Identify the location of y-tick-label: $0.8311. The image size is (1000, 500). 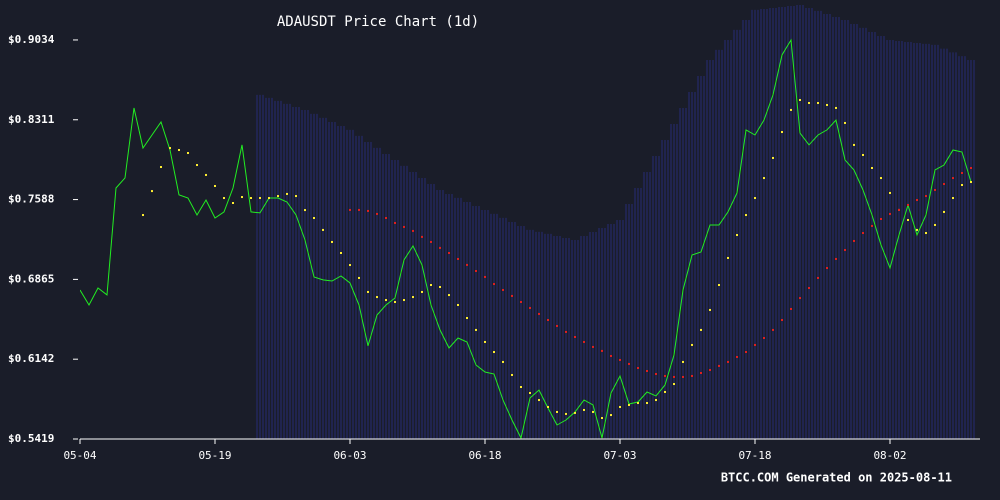
(31, 119).